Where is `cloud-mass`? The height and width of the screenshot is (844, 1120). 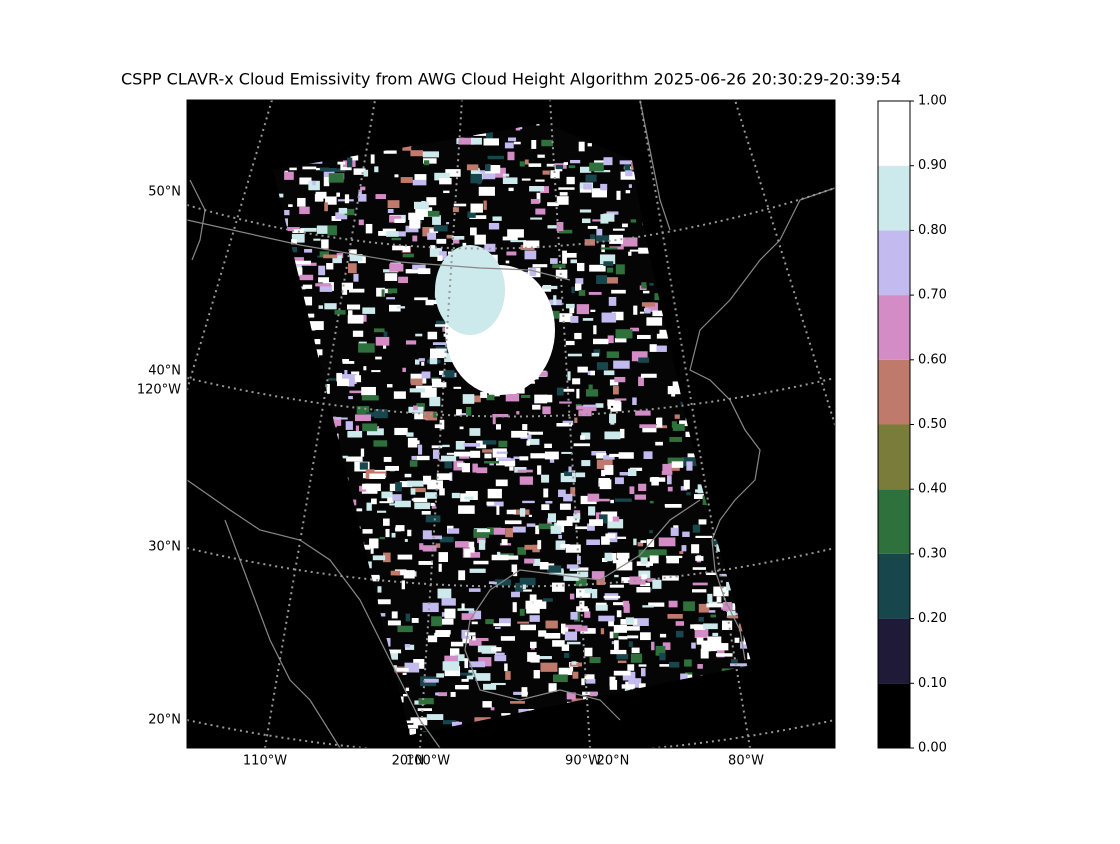 cloud-mass is located at coordinates (470, 290).